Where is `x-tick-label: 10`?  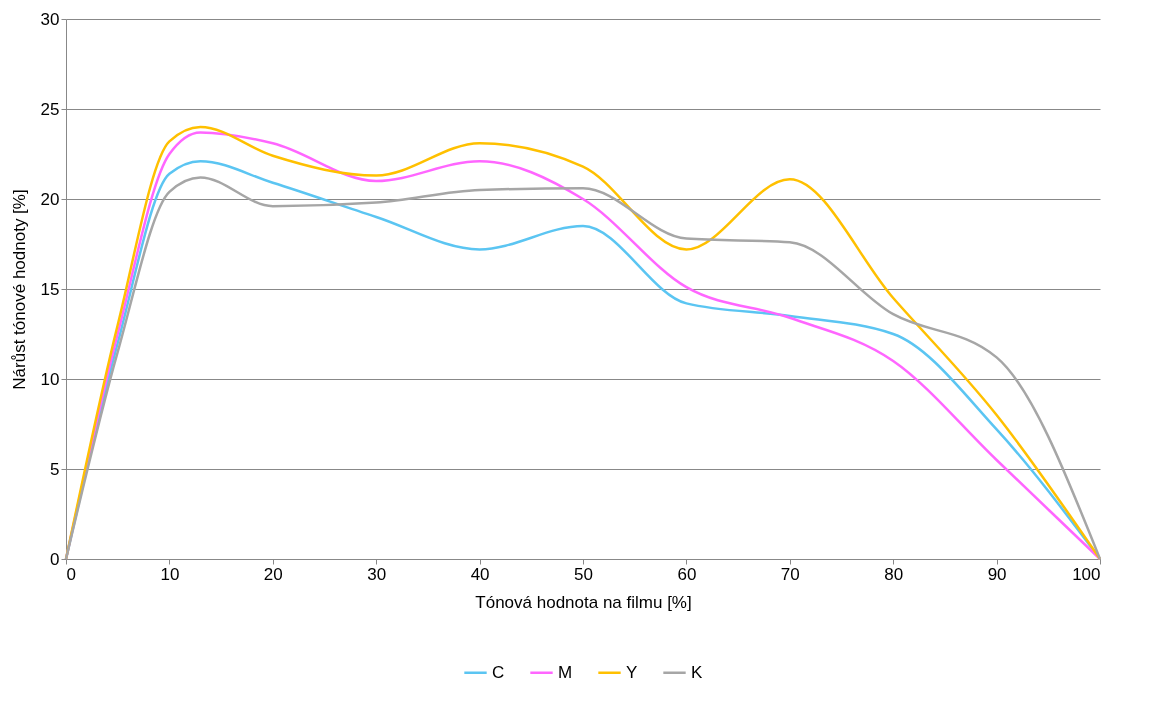
x-tick-label: 10 is located at coordinates (170, 574).